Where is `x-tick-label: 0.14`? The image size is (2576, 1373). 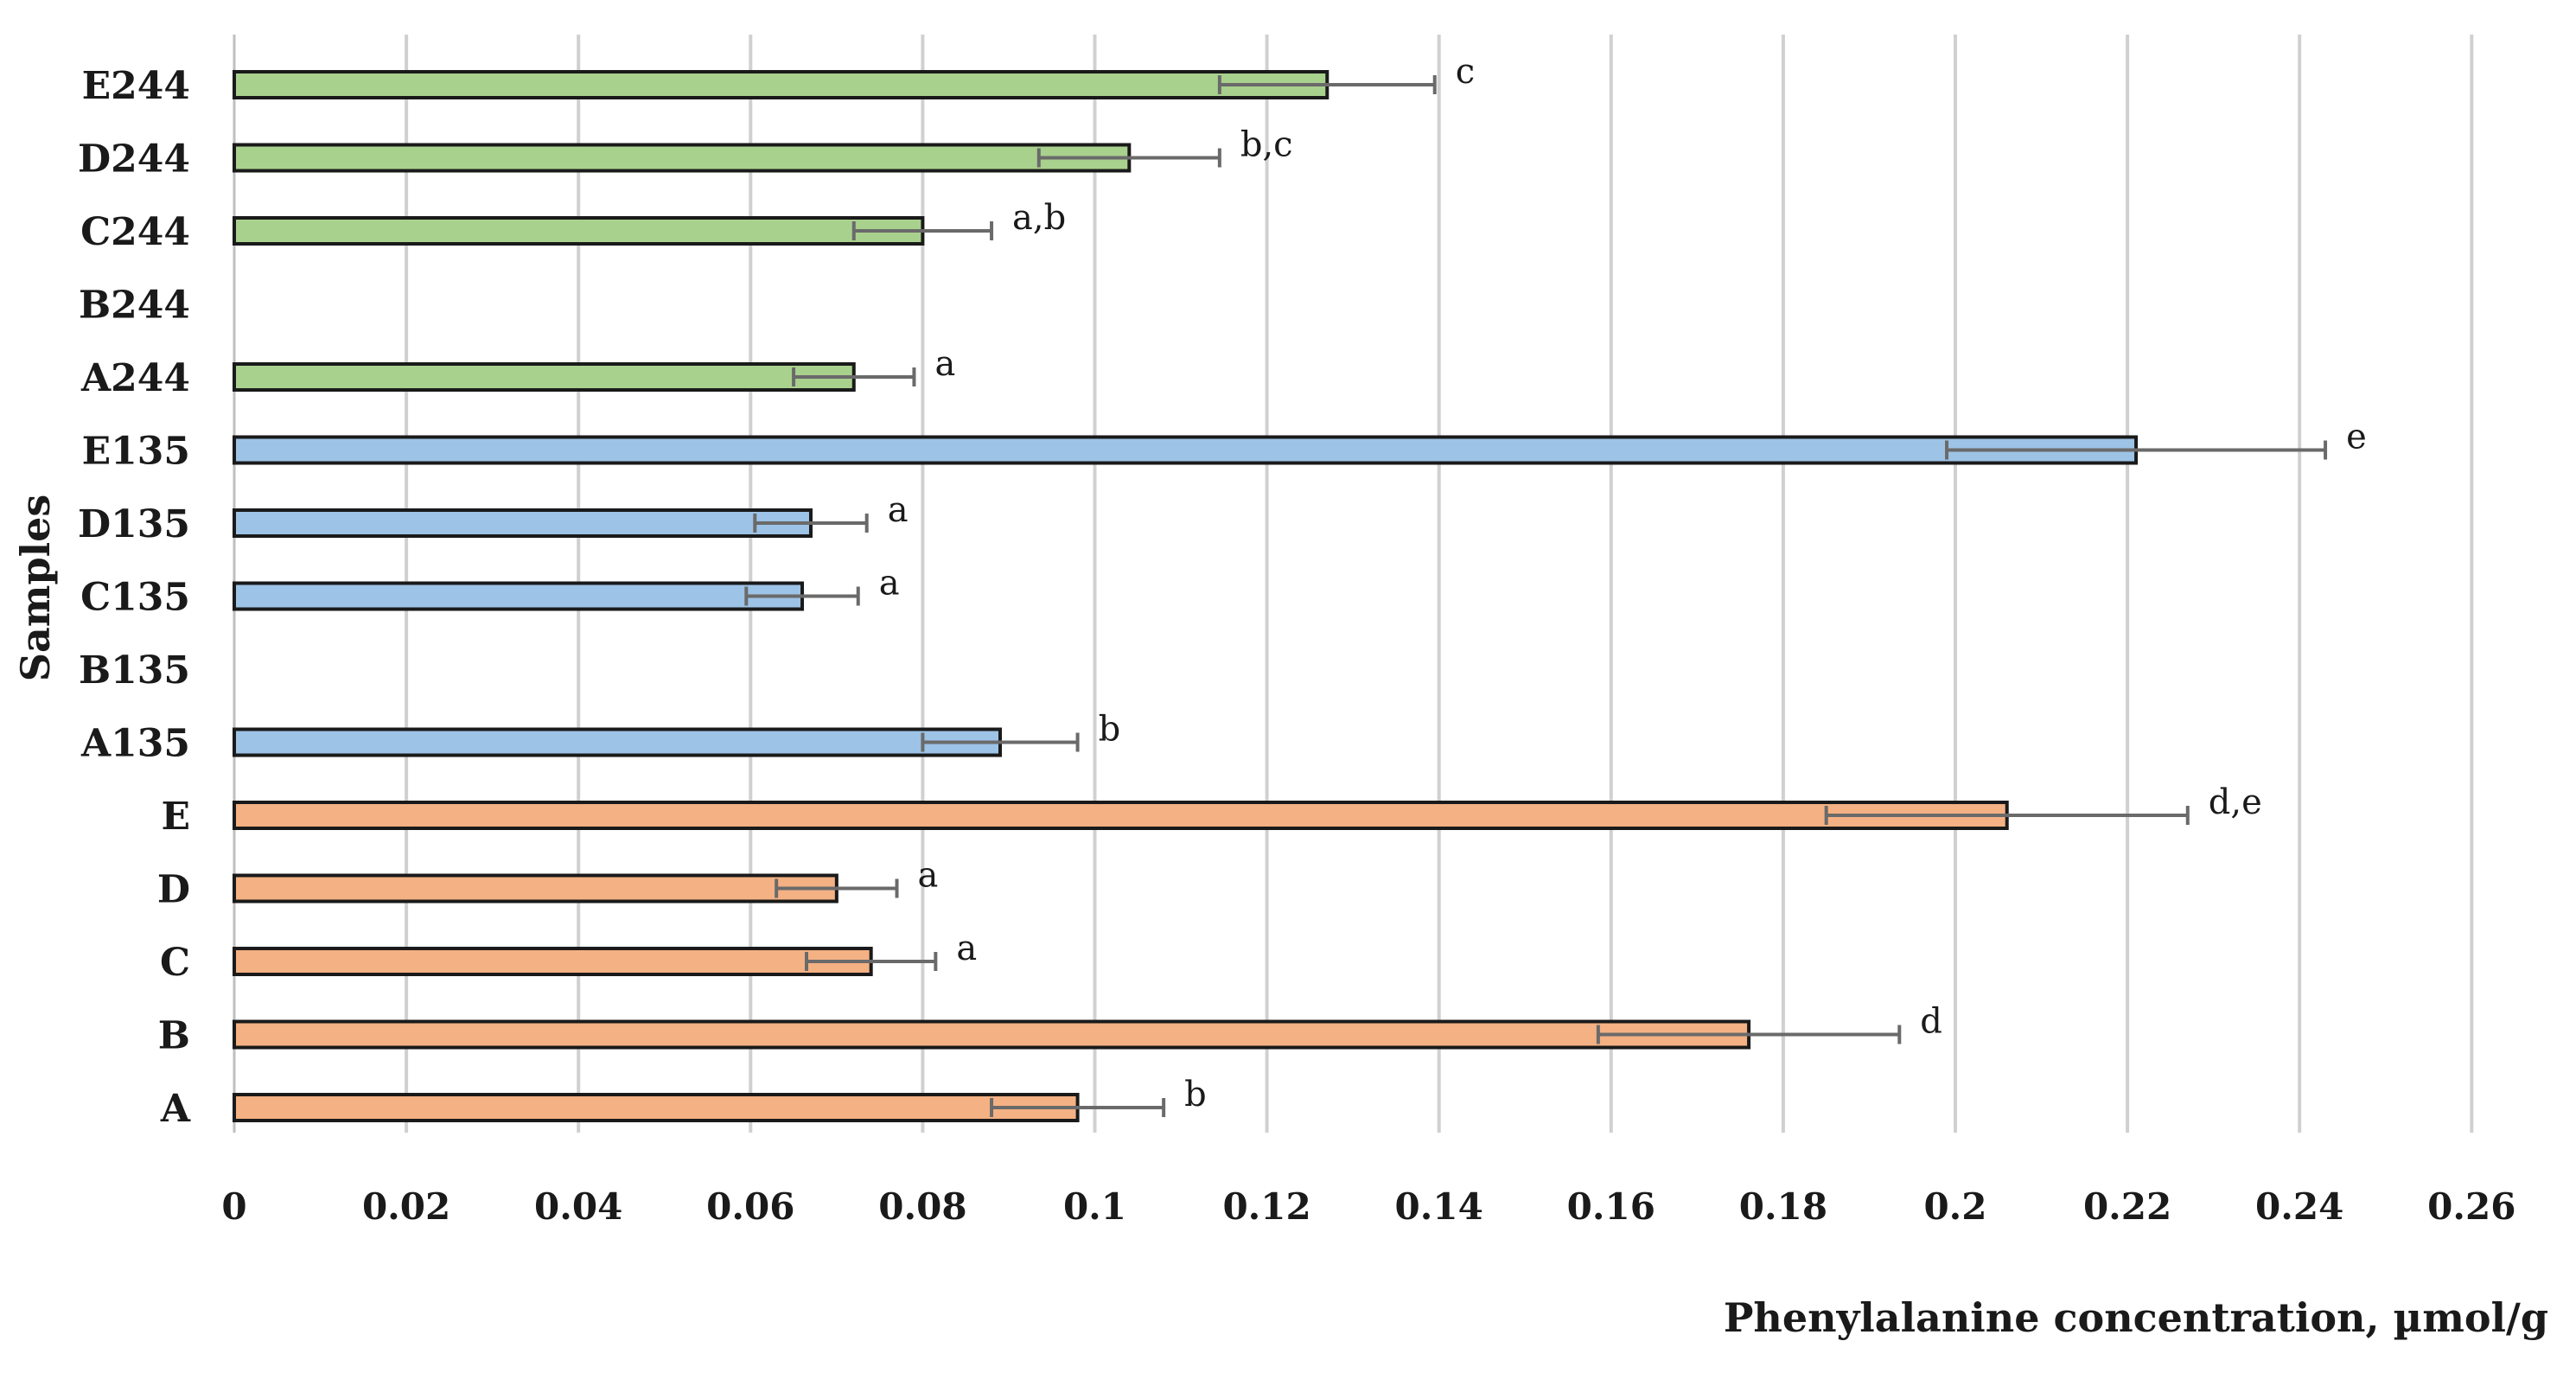
x-tick-label: 0.14 is located at coordinates (1439, 1206).